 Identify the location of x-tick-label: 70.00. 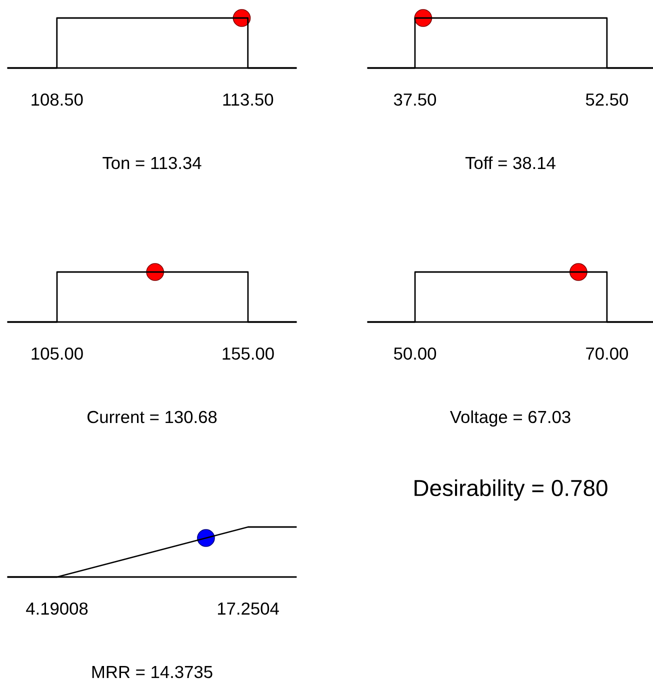
(607, 353).